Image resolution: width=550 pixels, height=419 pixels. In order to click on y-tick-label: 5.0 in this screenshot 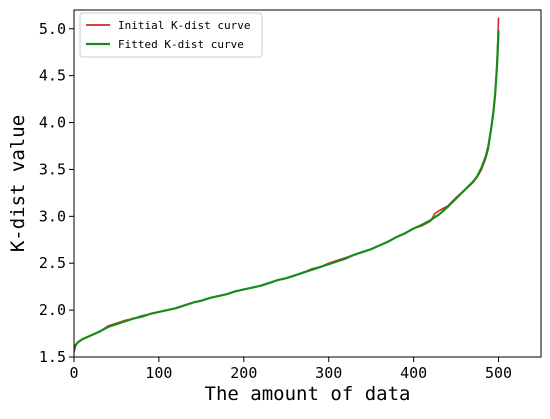, I will do `click(52, 29)`.